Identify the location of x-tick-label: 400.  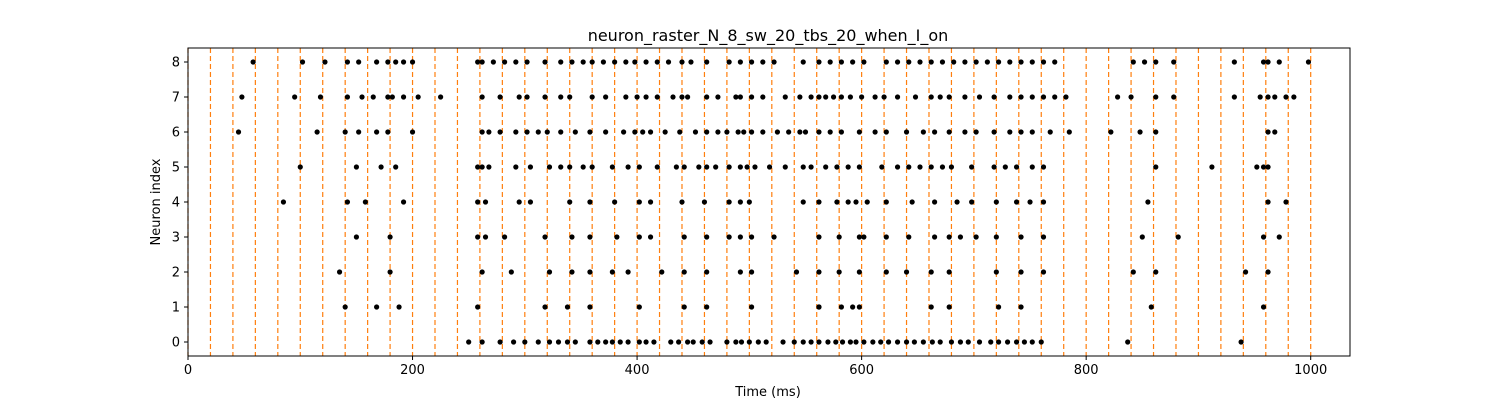
(637, 370).